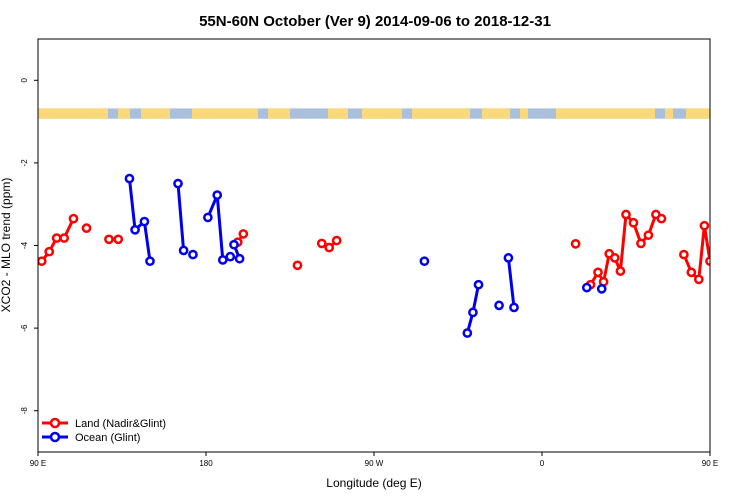  I want to click on land-ocean-band, so click(374, 113).